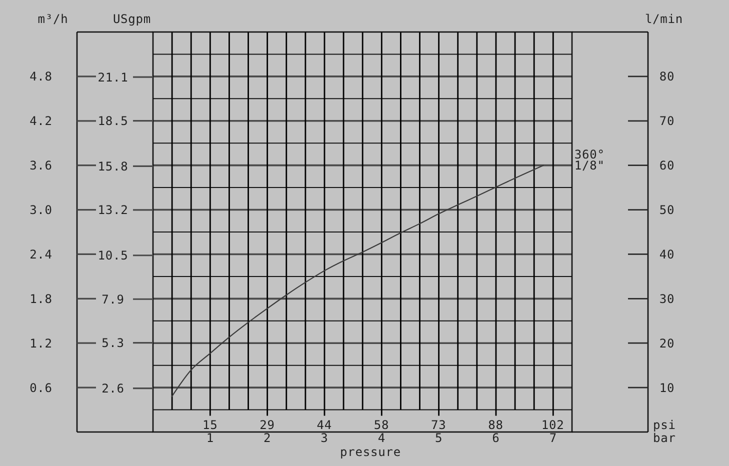  I want to click on y-tick-label: 4.2, so click(41, 121).